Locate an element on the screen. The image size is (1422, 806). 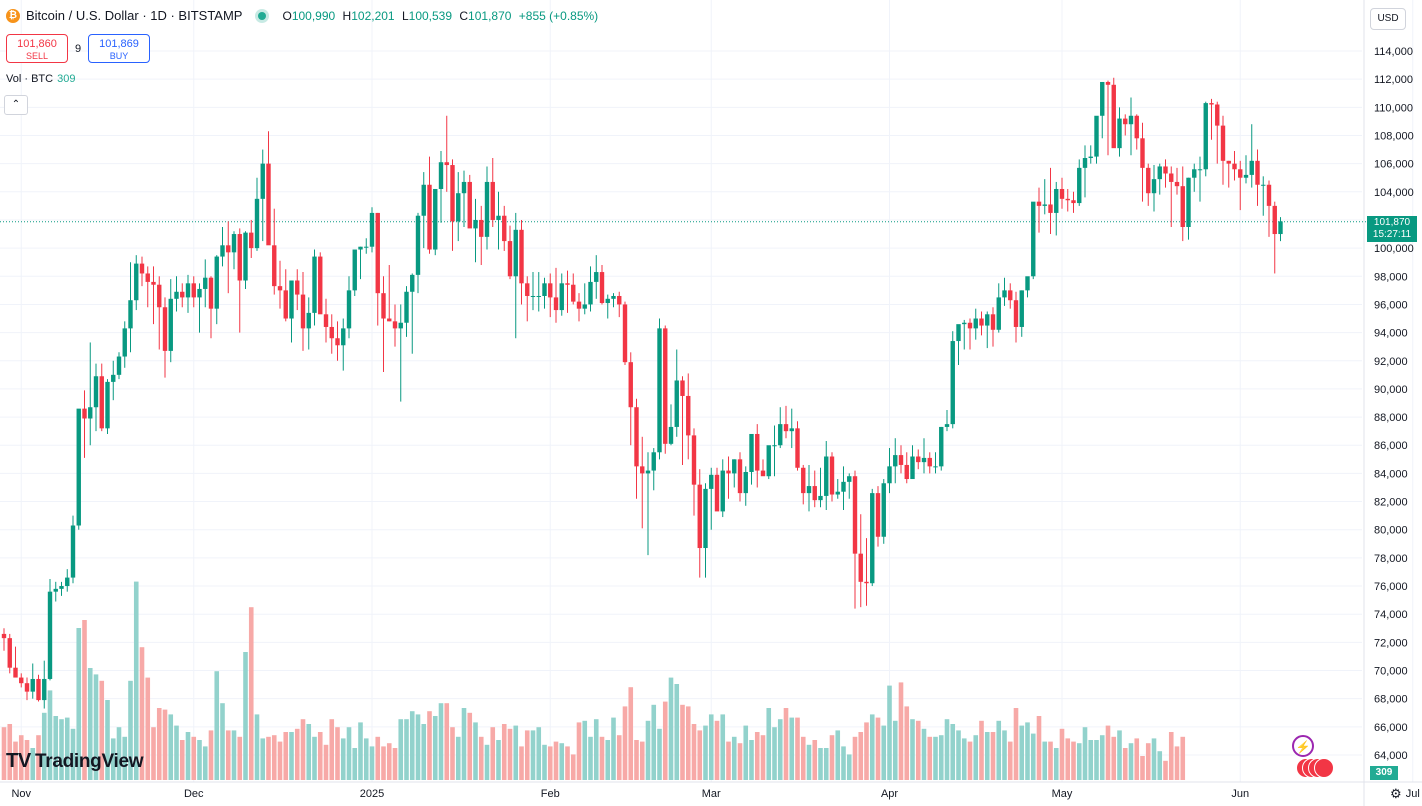
events-icon is located at coordinates (1316, 768).